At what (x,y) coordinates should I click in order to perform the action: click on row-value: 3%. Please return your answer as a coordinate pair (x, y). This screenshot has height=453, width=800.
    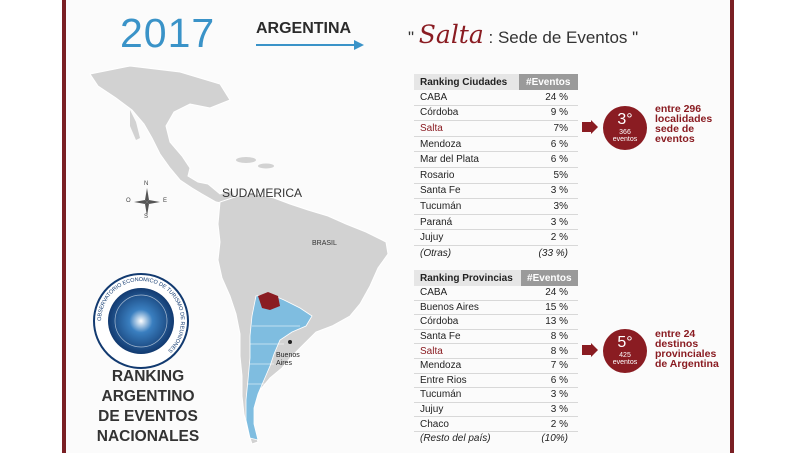
    Looking at the image, I should click on (548, 206).